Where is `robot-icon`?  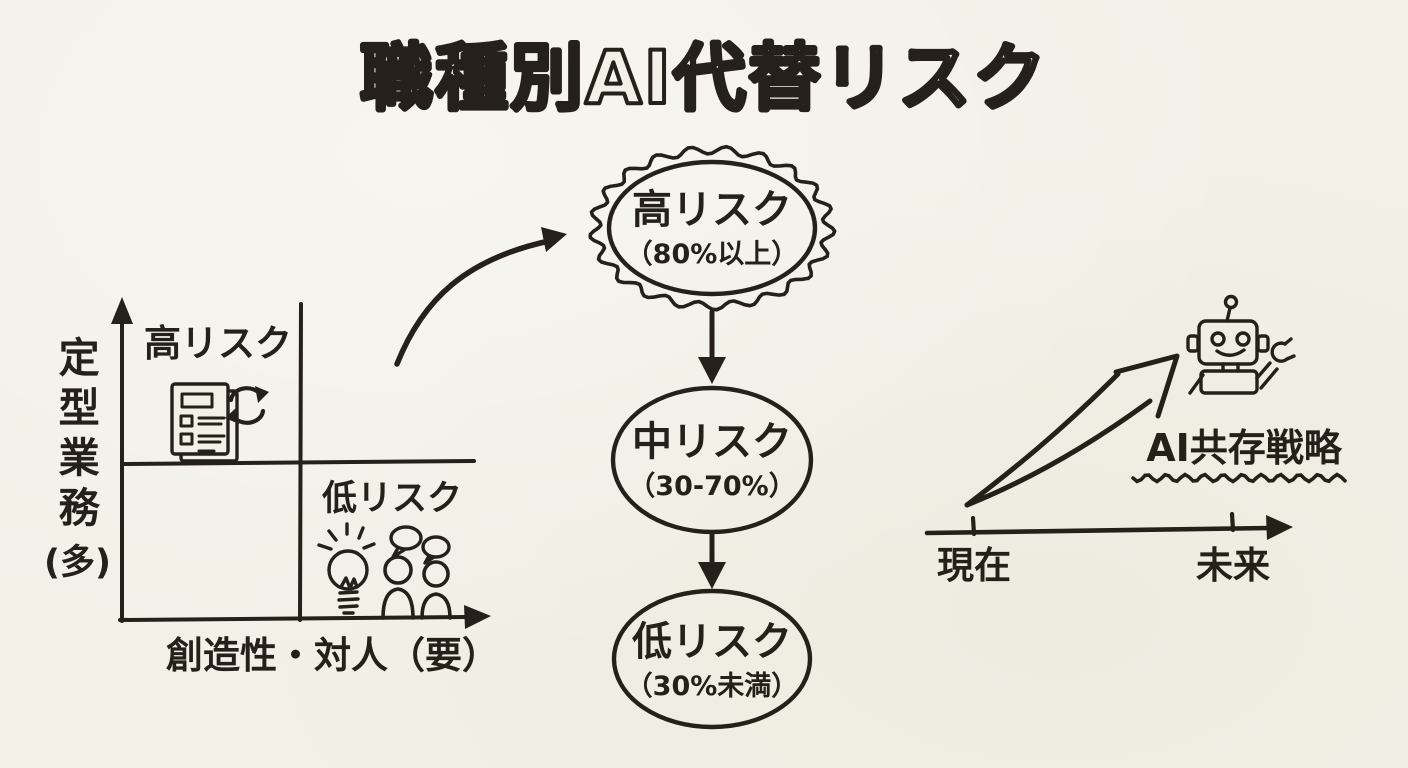 robot-icon is located at coordinates (1241, 344).